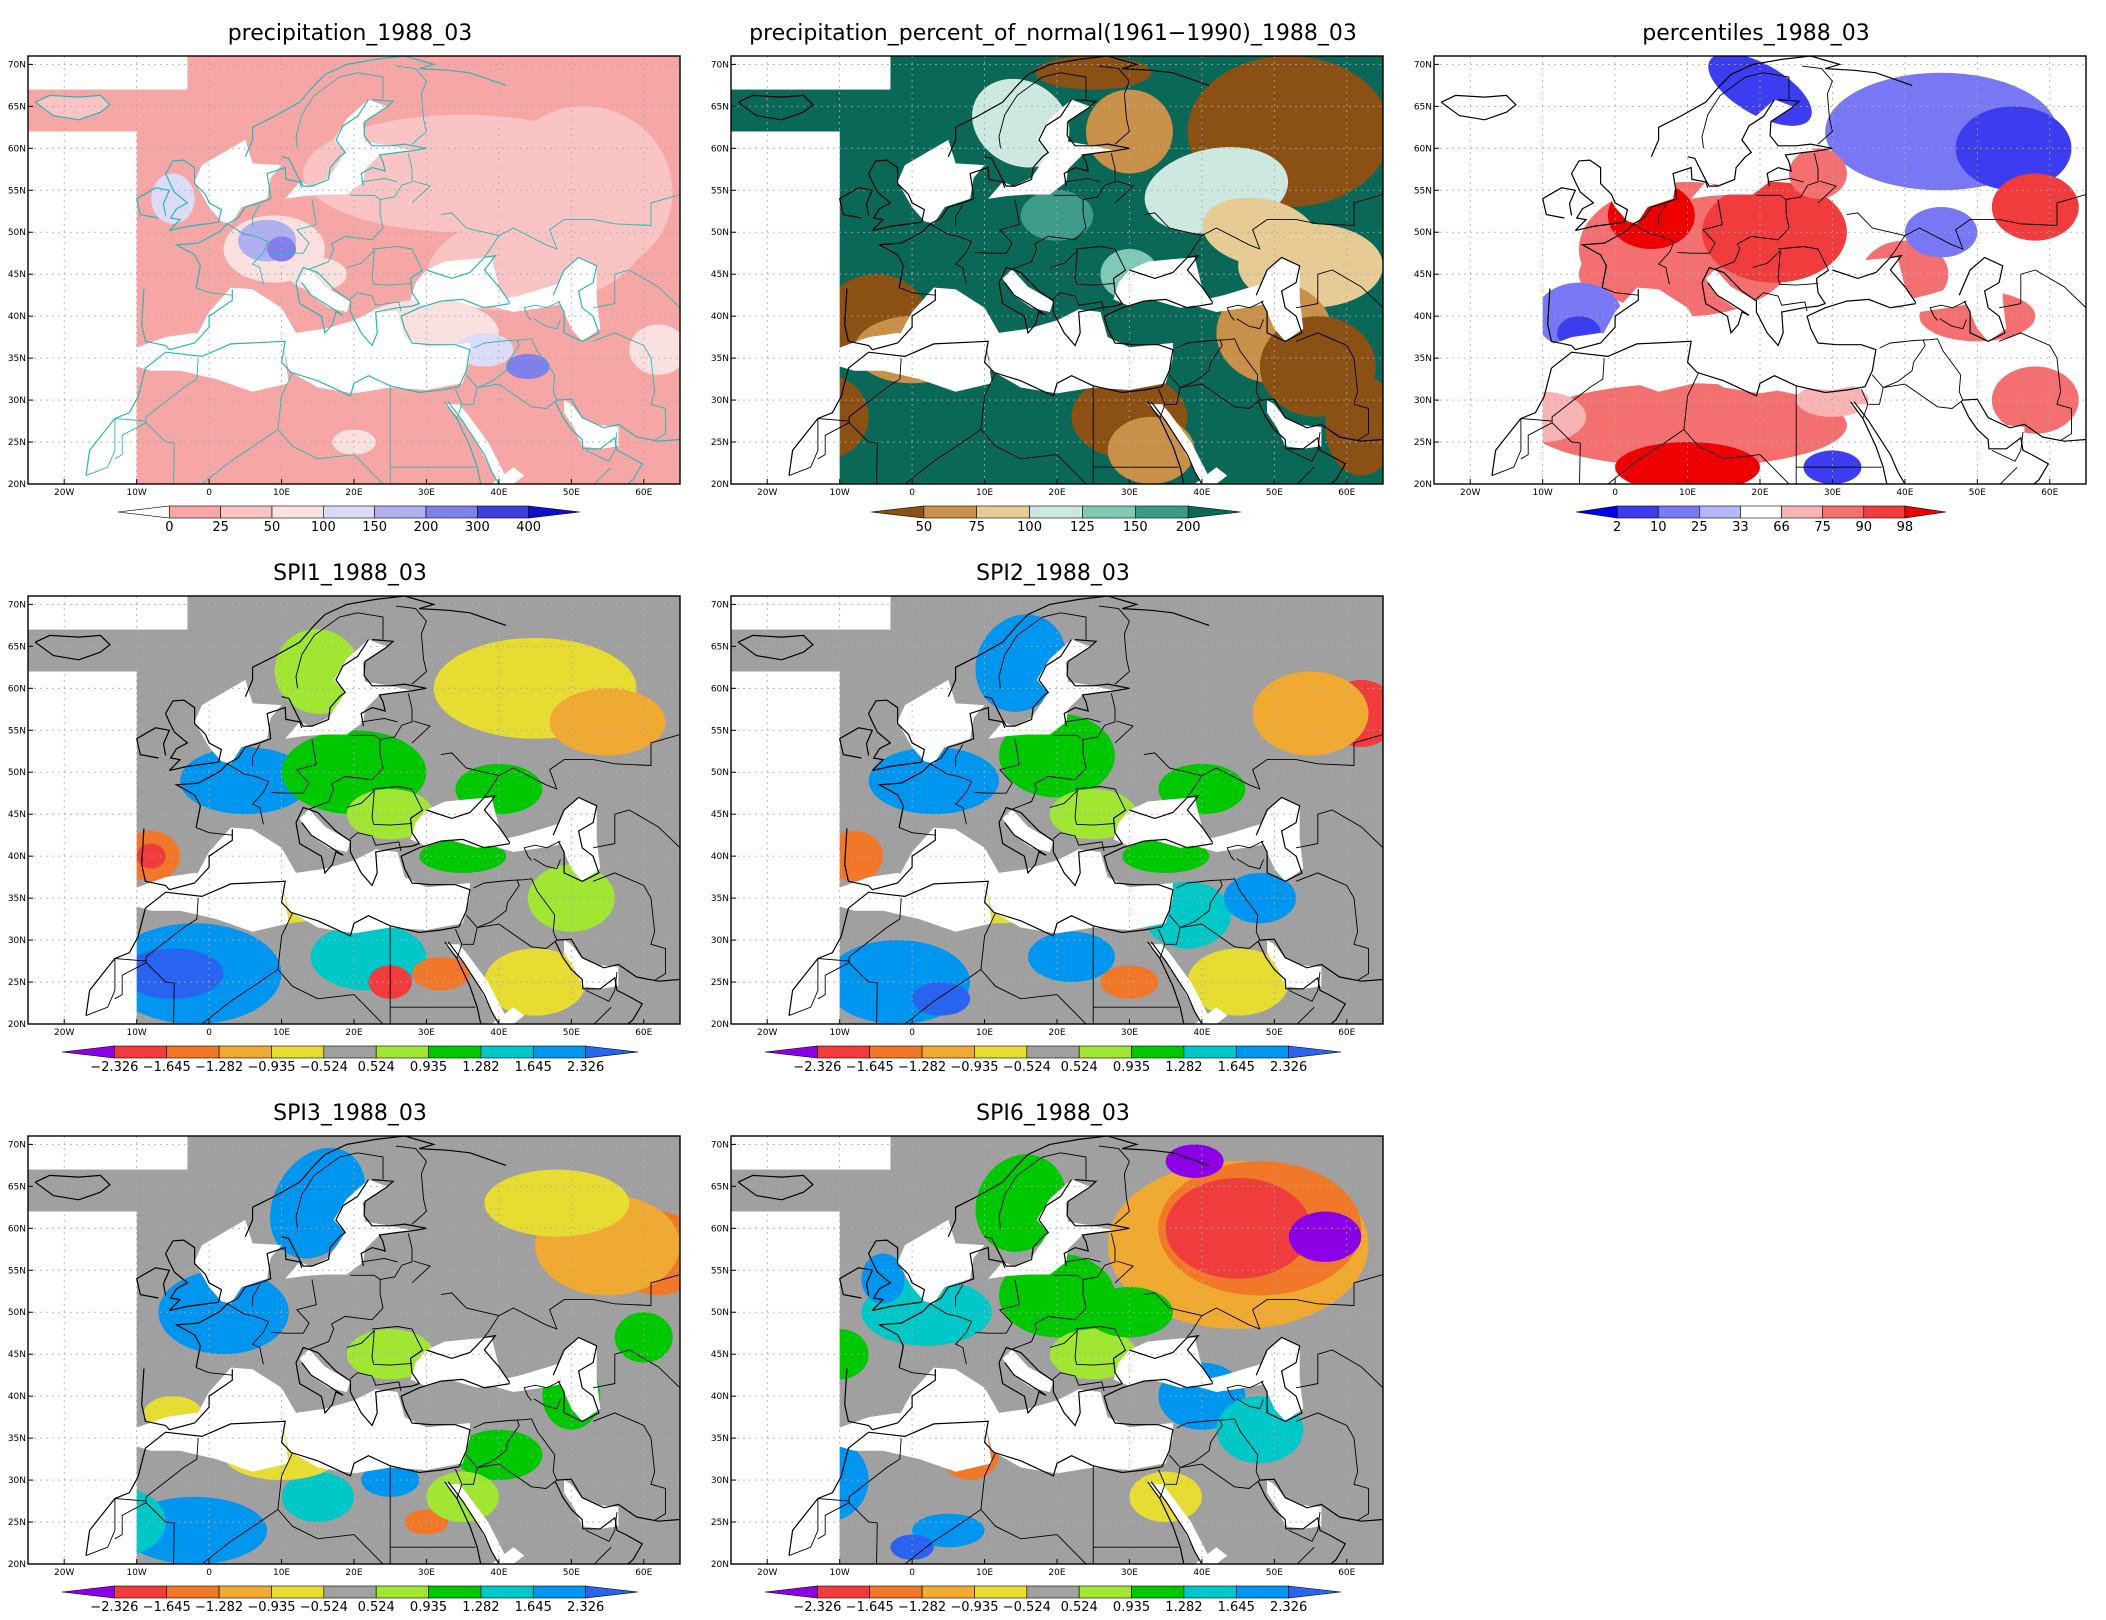  Describe the element at coordinates (643, 1573) in the screenshot. I see `lon-tick-label: 60E` at that location.